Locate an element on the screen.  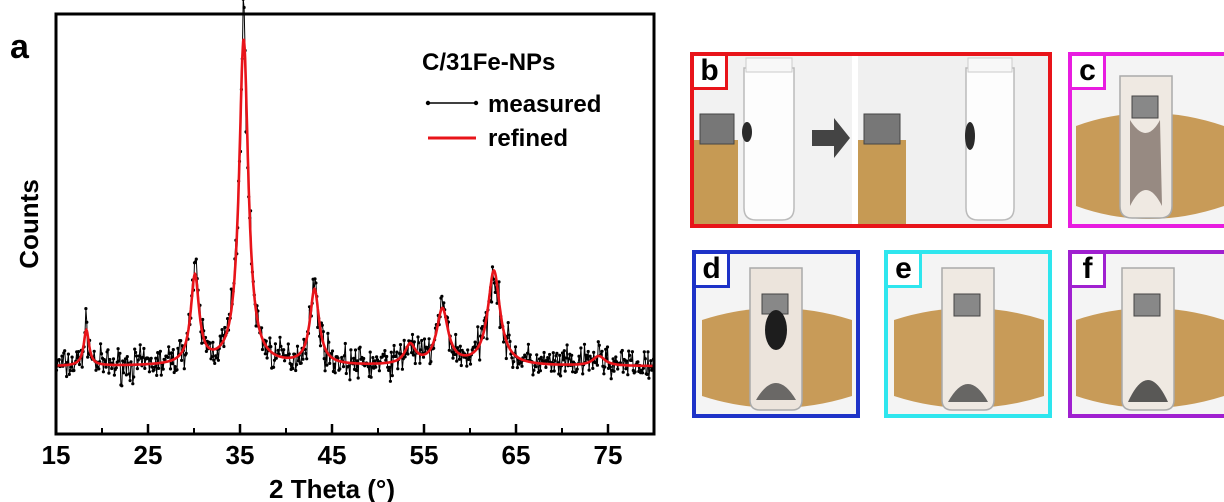
magnet-f is located at coordinates (1147, 305).